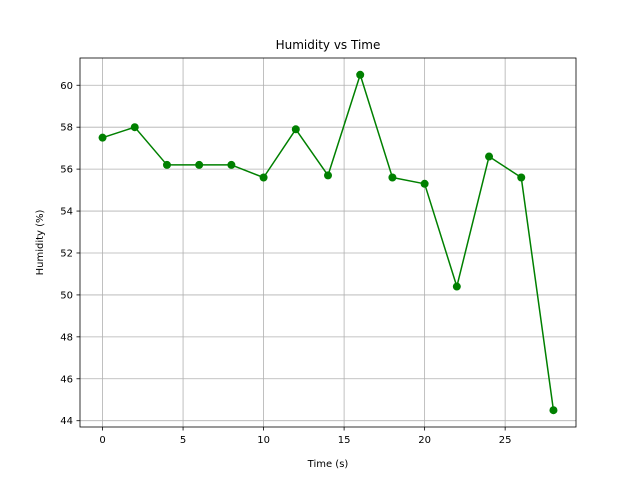 This screenshot has width=640, height=480. I want to click on x-tick-label: 5, so click(183, 440).